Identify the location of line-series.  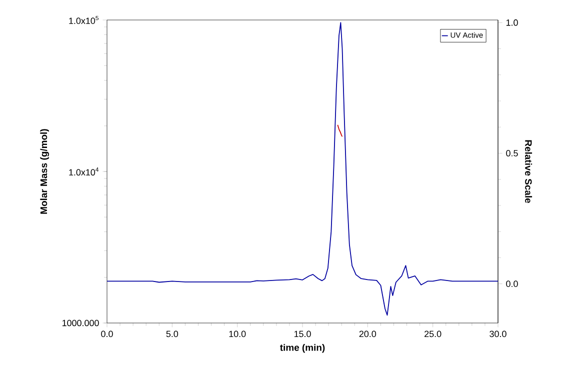
(340, 131).